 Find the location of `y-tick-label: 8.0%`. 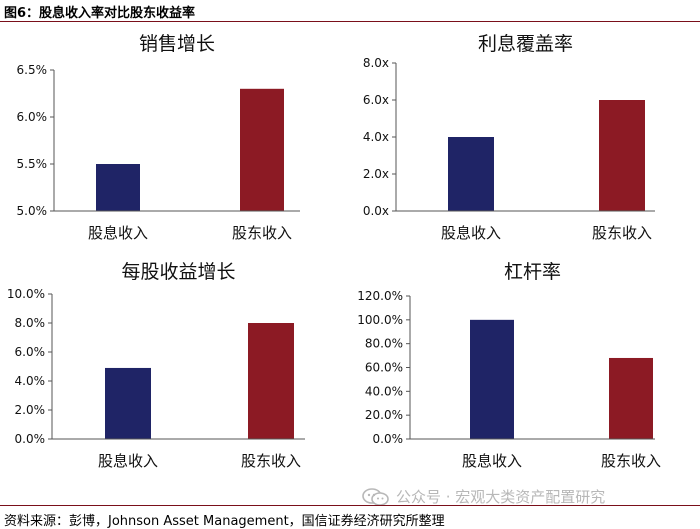

y-tick-label: 8.0% is located at coordinates (30, 323).